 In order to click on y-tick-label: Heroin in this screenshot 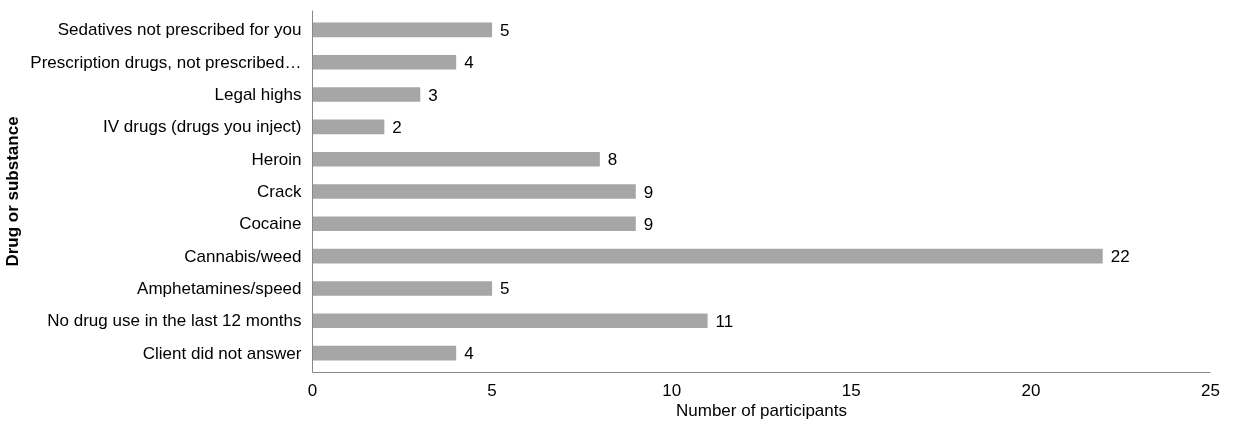, I will do `click(276, 159)`.